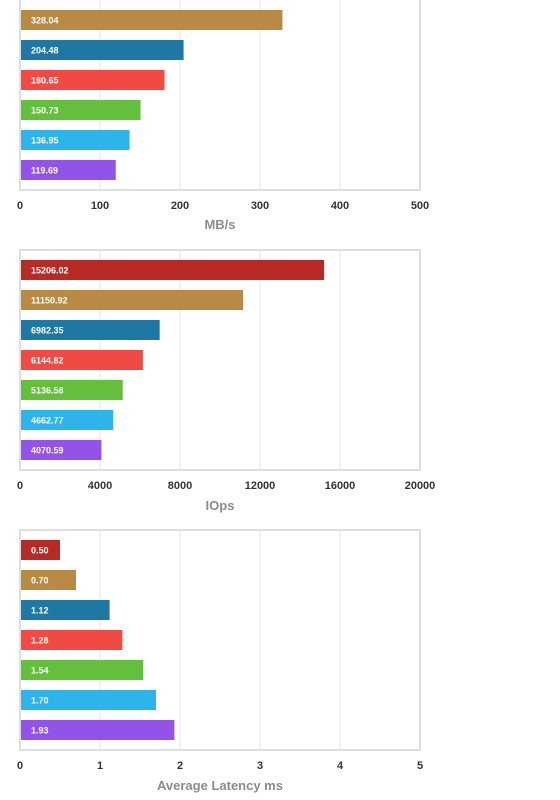 This screenshot has height=800, width=560. I want to click on x-tick-label: 12000, so click(260, 486).